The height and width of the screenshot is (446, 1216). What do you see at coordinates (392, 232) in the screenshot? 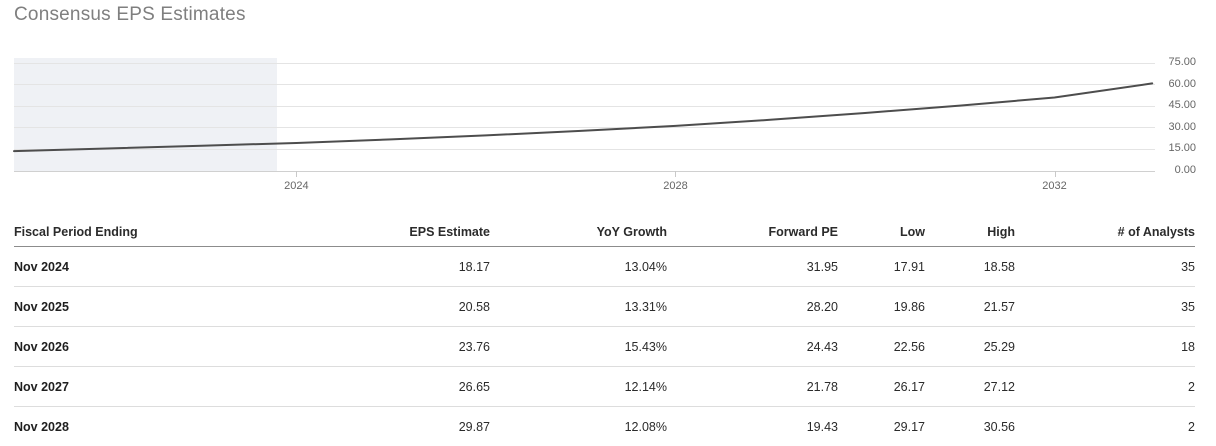
I see `column-header-eps-estimate: EPS Estimate` at bounding box center [392, 232].